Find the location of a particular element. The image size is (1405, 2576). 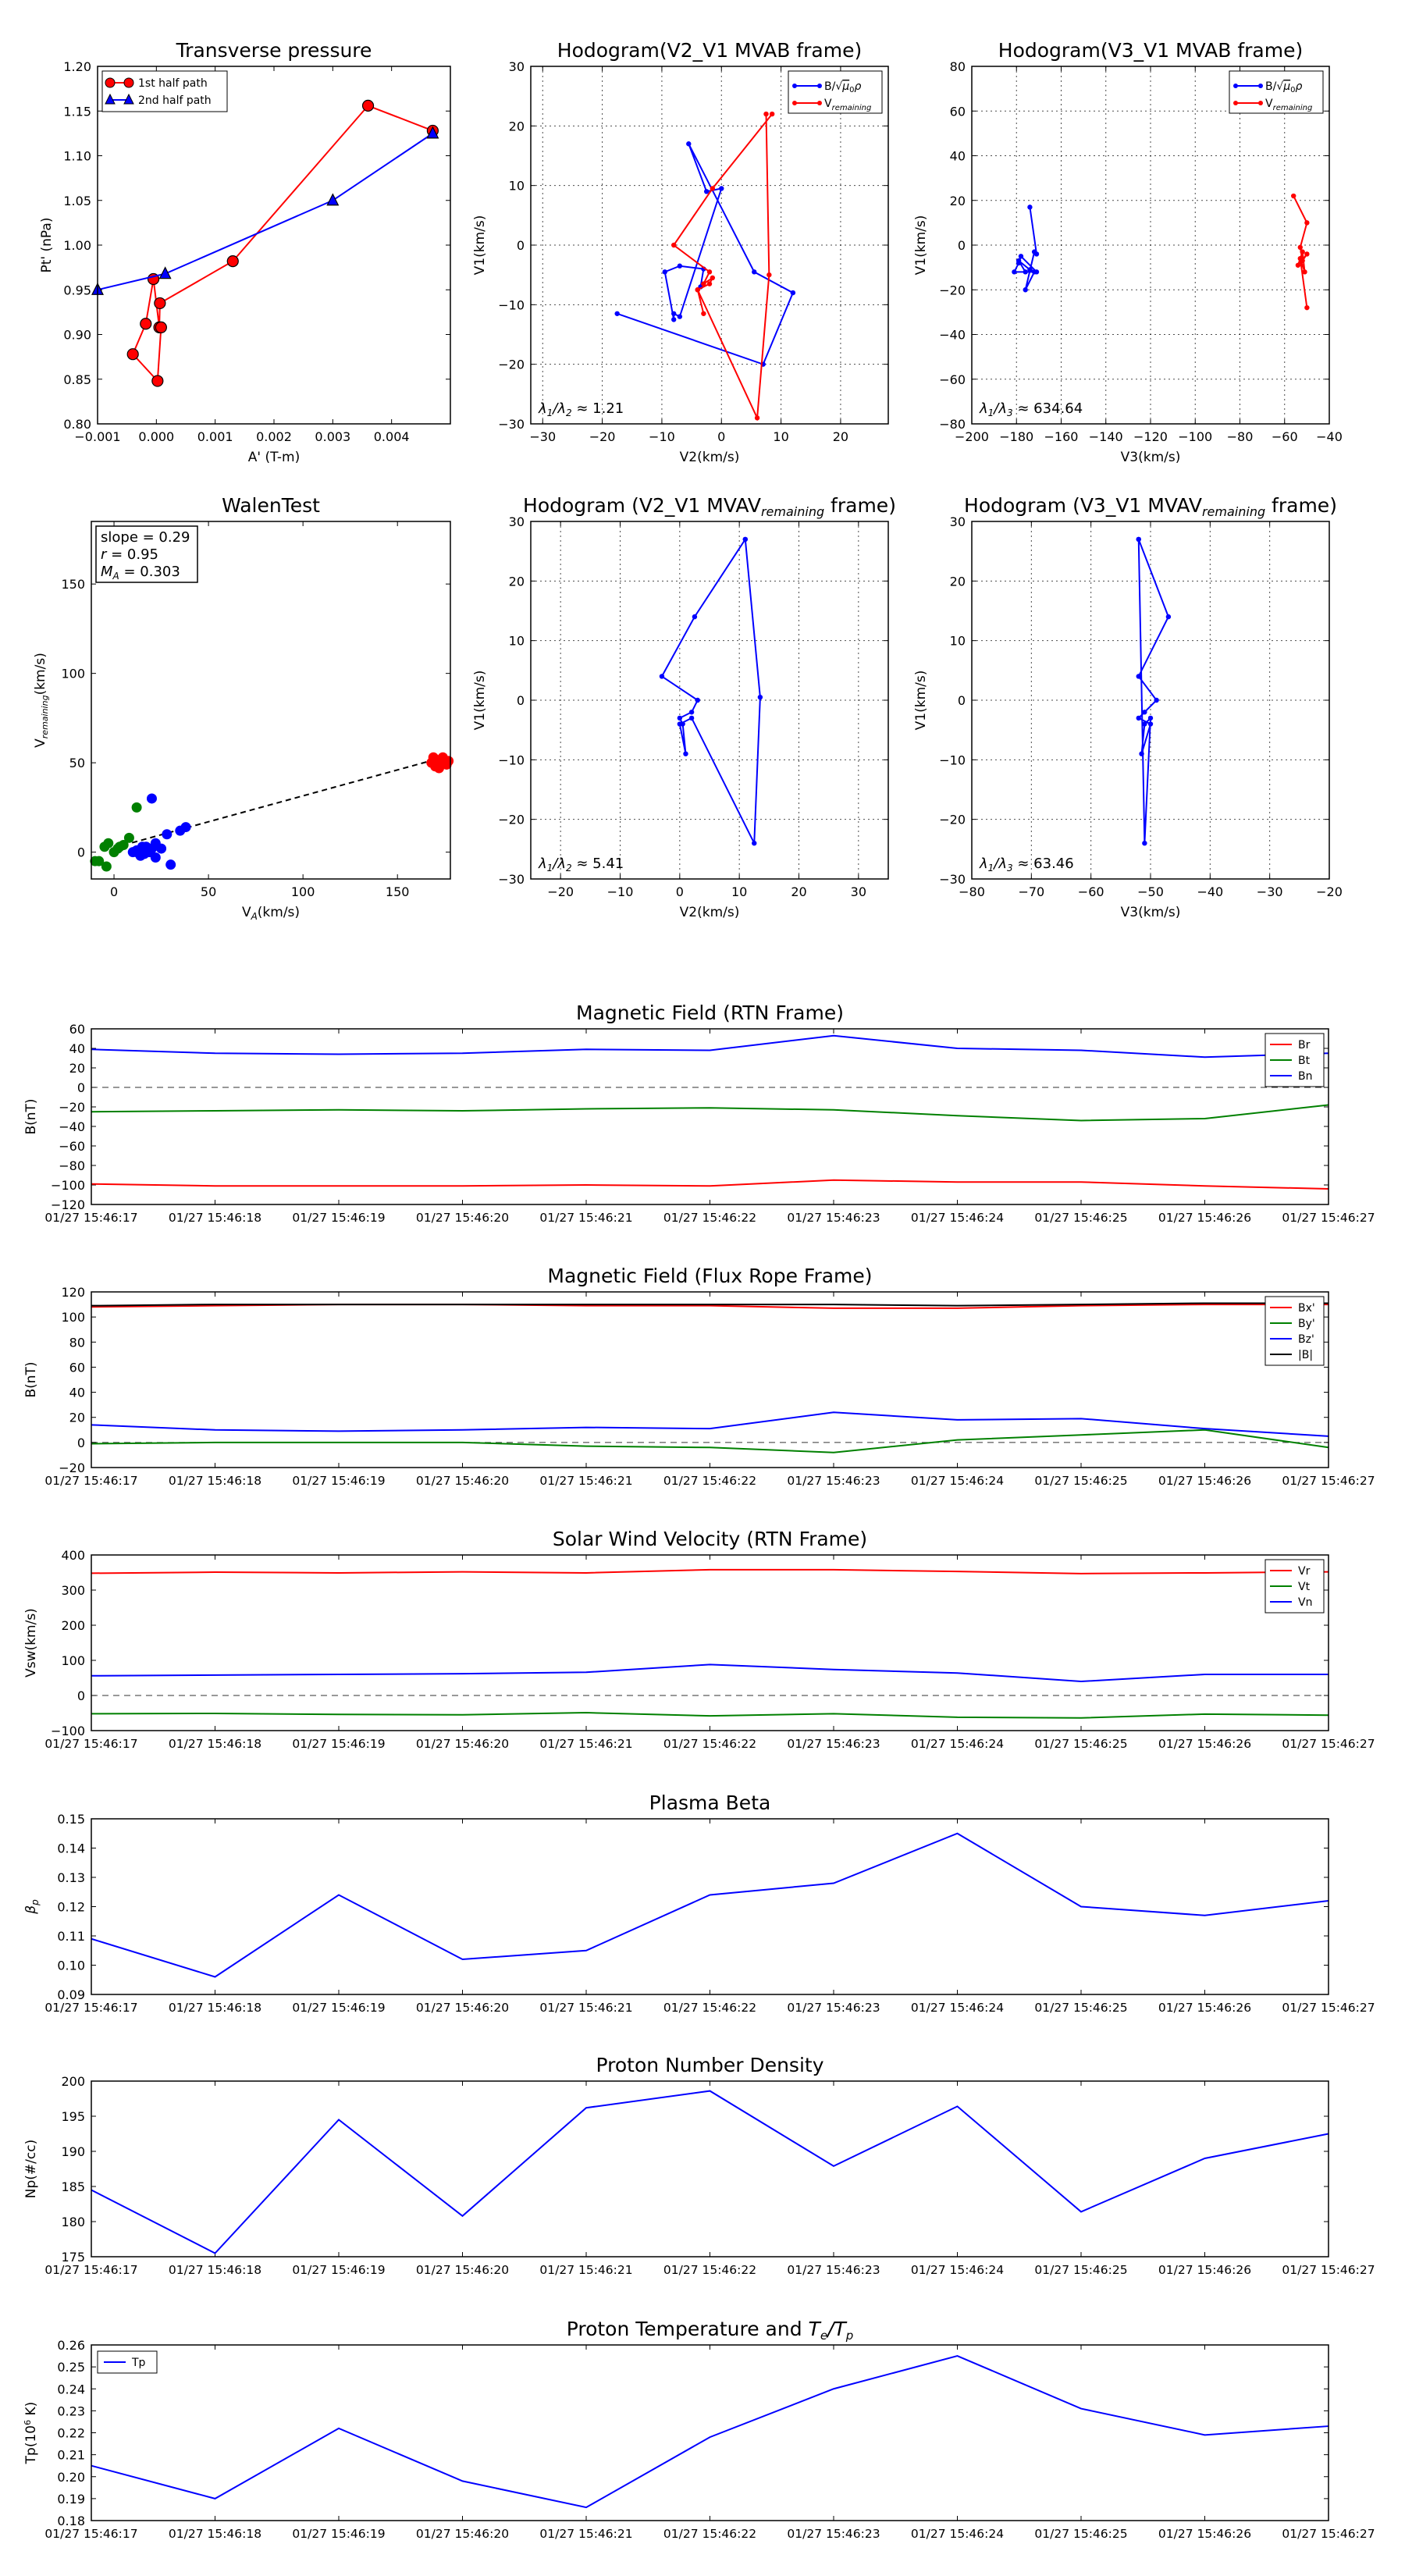

x-tick-label: 01/27 15:46:24 is located at coordinates (958, 1481).